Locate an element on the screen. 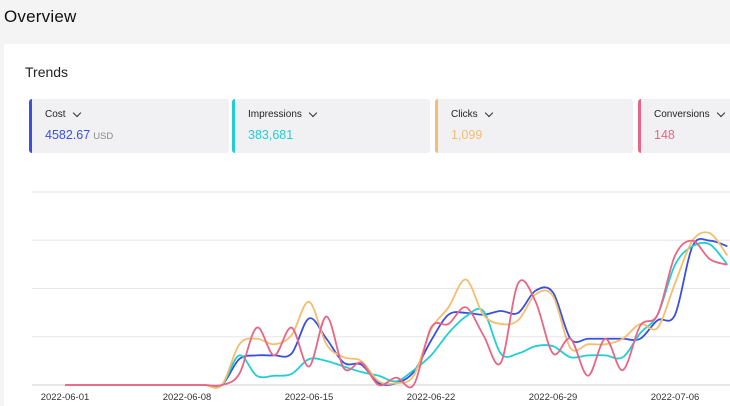 The height and width of the screenshot is (406, 730). metric-label: Cost is located at coordinates (55, 114).